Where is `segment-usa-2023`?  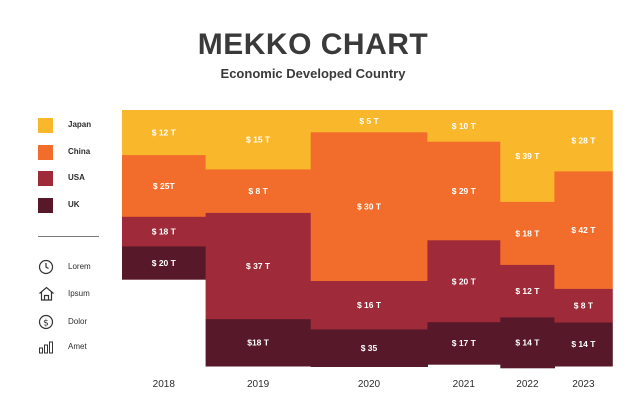 segment-usa-2023 is located at coordinates (583, 305).